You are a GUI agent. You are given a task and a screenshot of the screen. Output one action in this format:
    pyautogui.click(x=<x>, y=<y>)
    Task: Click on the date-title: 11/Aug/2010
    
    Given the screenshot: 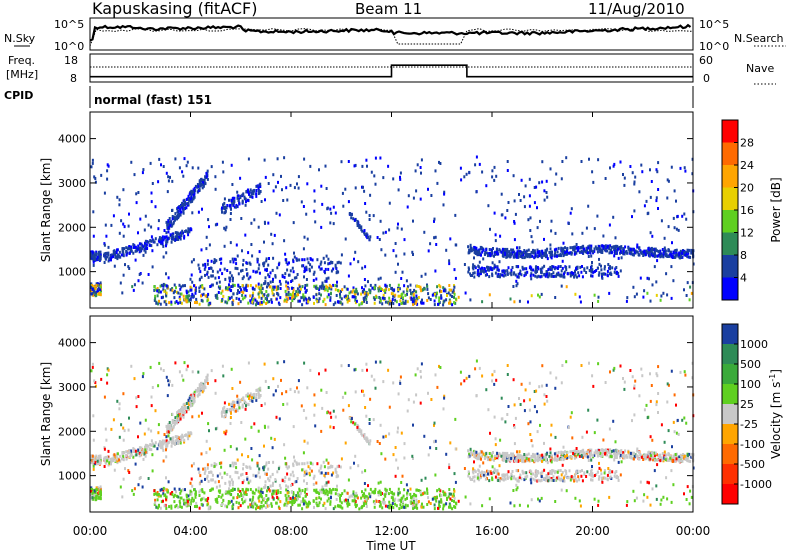 What is the action you would take?
    pyautogui.click(x=636, y=9)
    